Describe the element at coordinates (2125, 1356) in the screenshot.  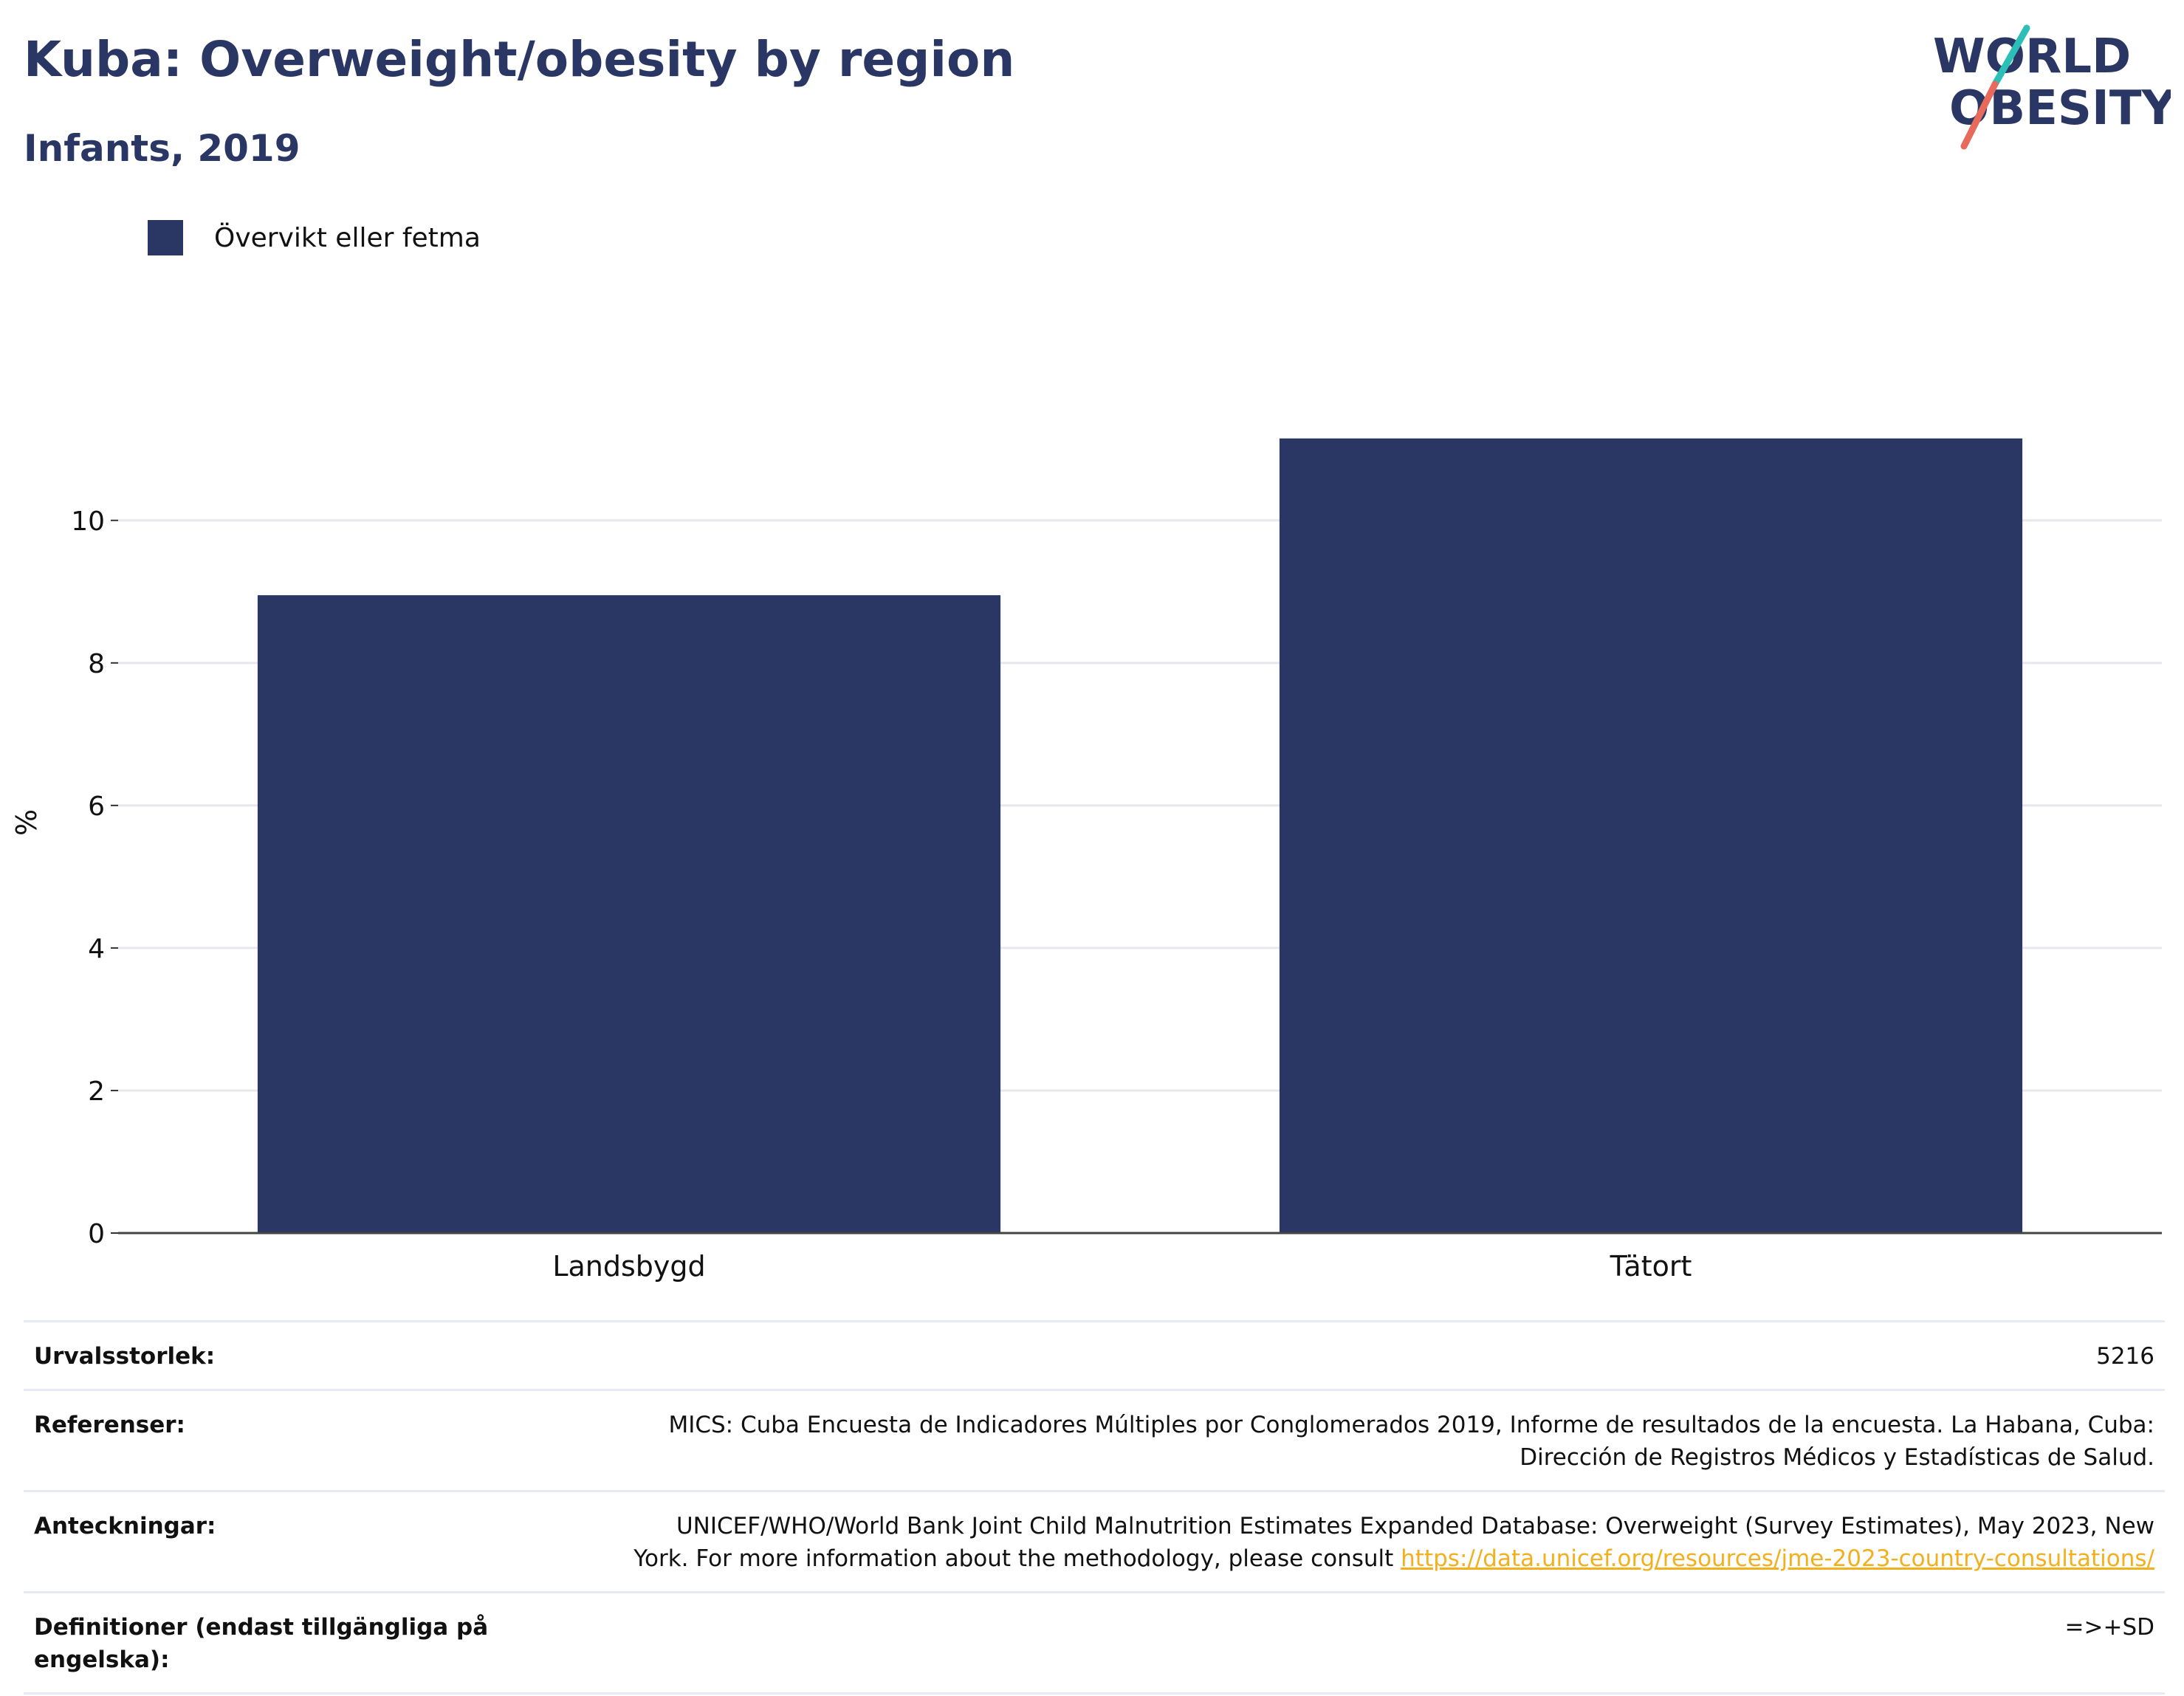
I see `sample-size-value: 5216` at that location.